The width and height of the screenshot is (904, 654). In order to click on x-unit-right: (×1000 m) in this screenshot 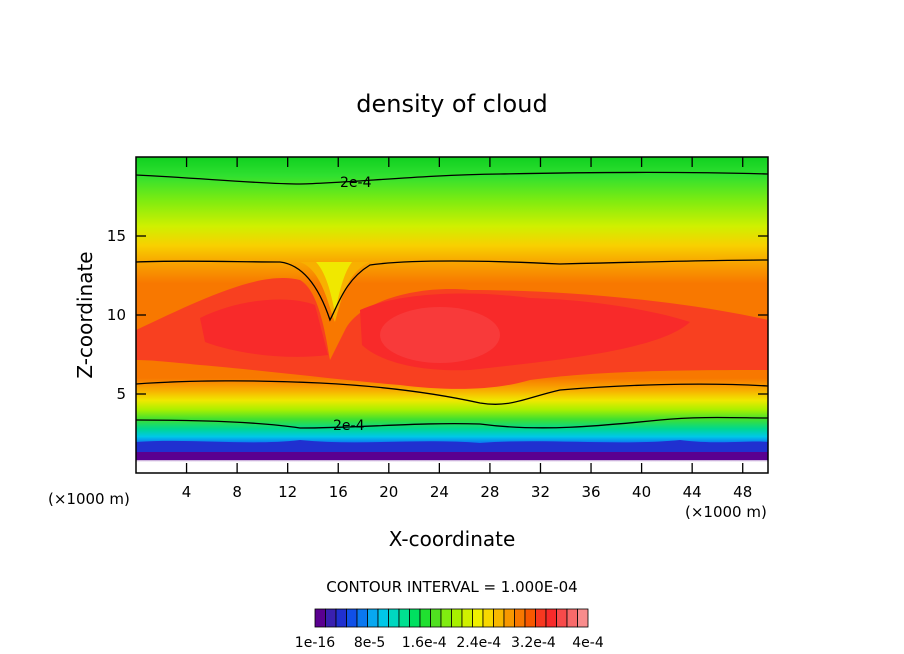, I will do `click(726, 512)`.